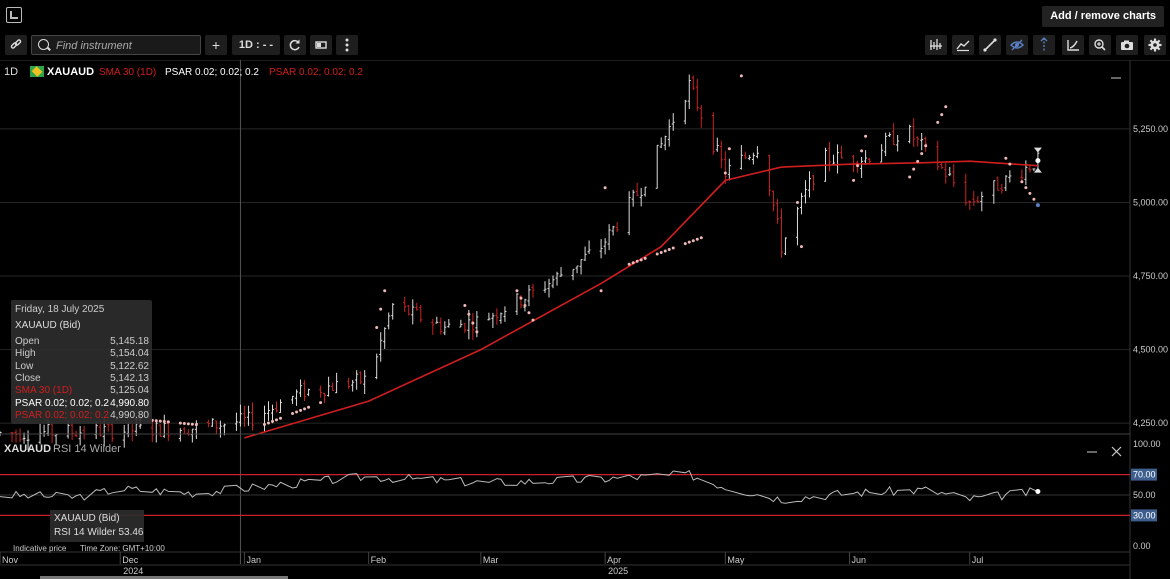  What do you see at coordinates (87, 449) in the screenshot?
I see `rsi-legend-name: RSI 14 Wilder` at bounding box center [87, 449].